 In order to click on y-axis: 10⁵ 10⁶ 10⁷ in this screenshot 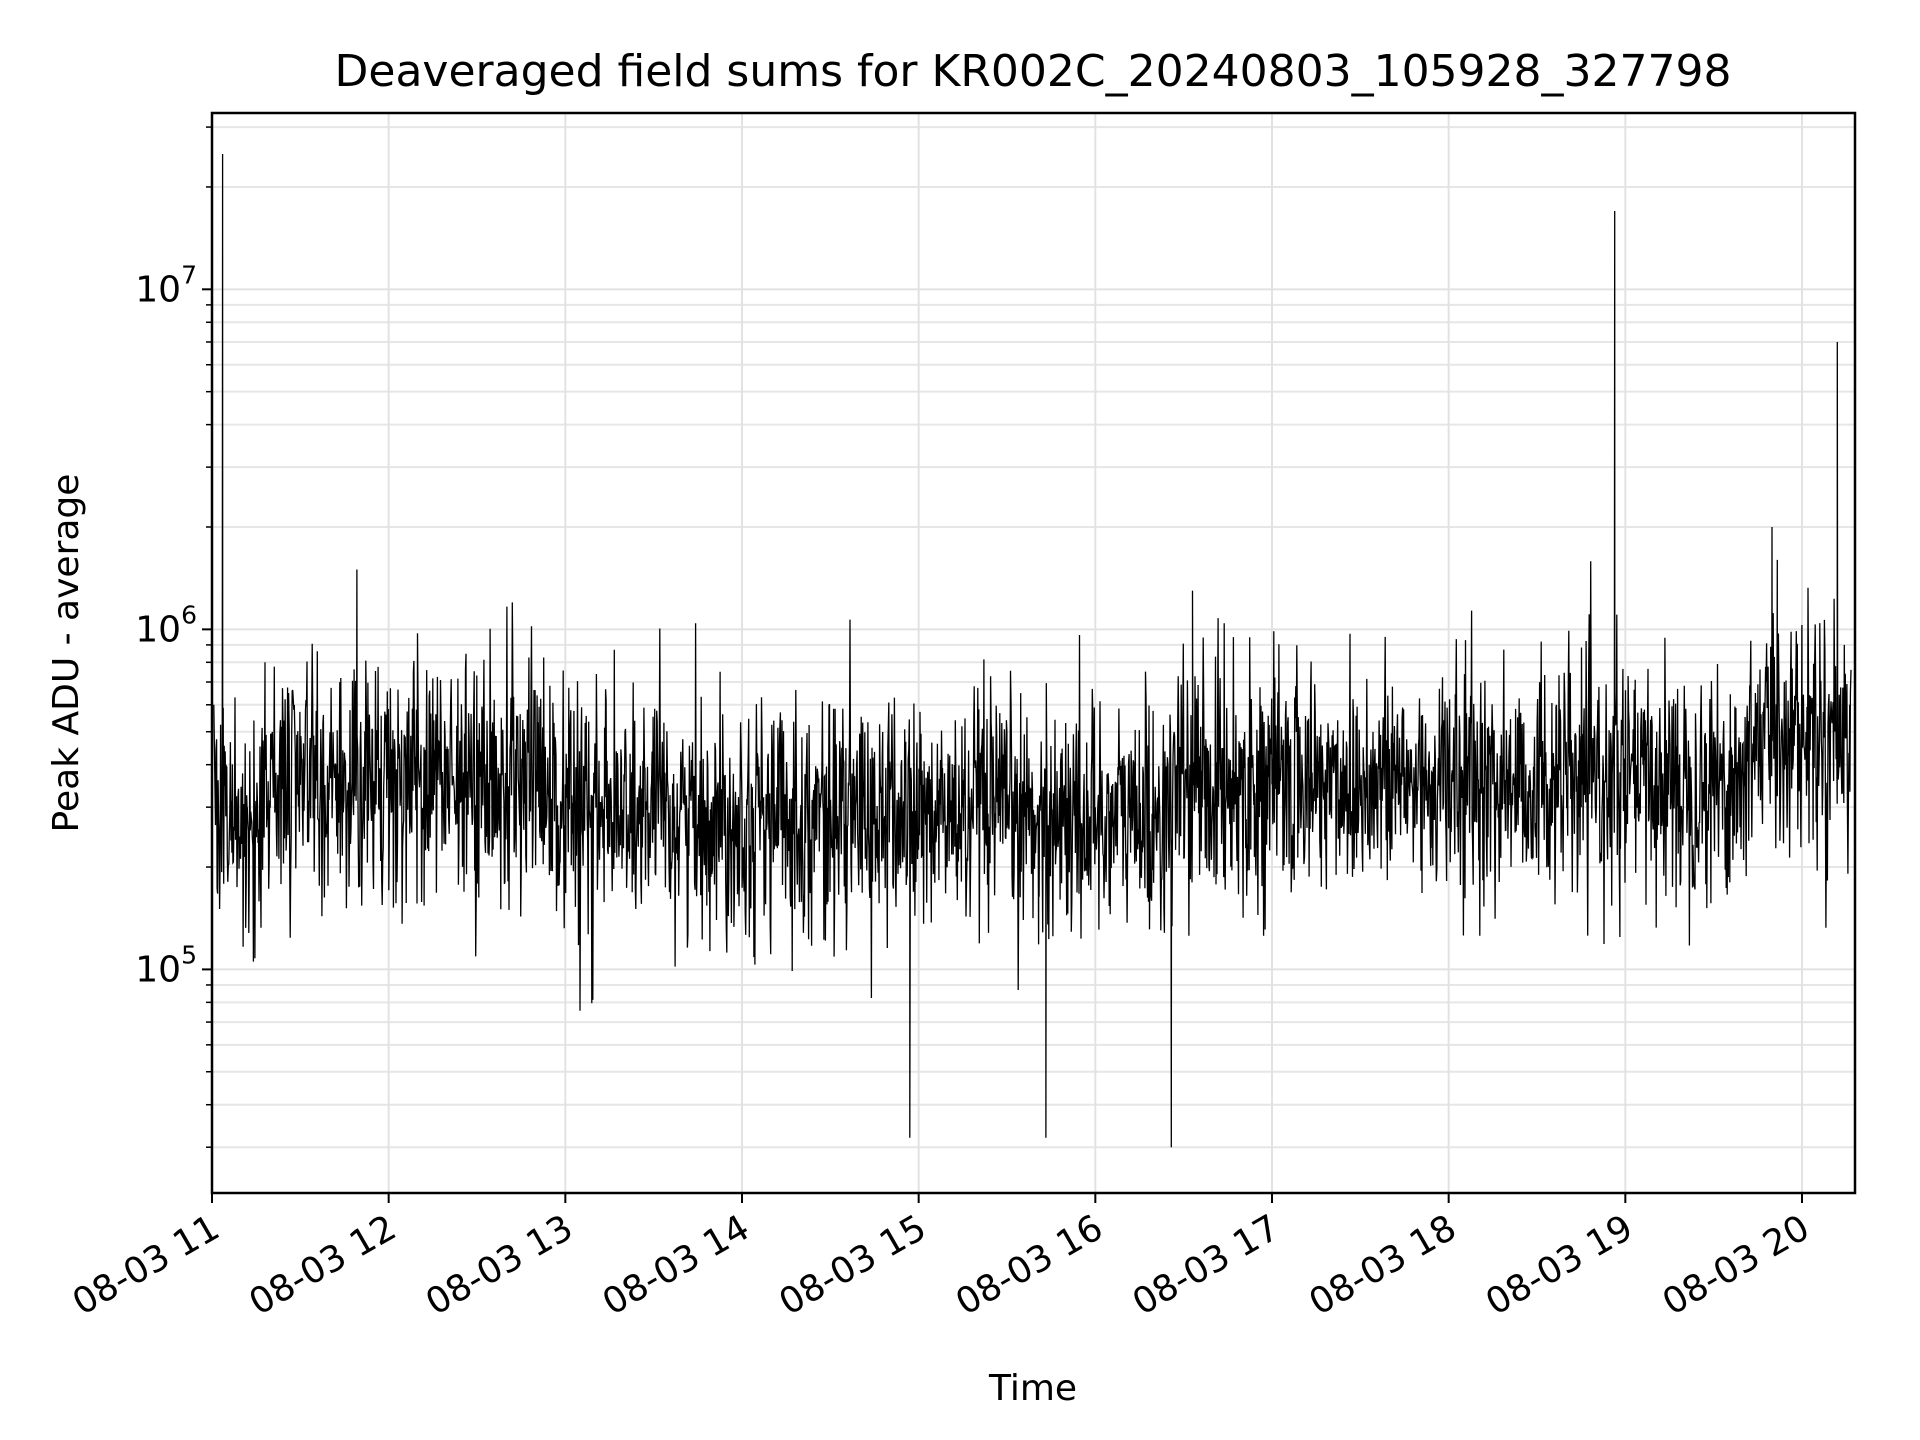, I will do `click(173, 637)`.